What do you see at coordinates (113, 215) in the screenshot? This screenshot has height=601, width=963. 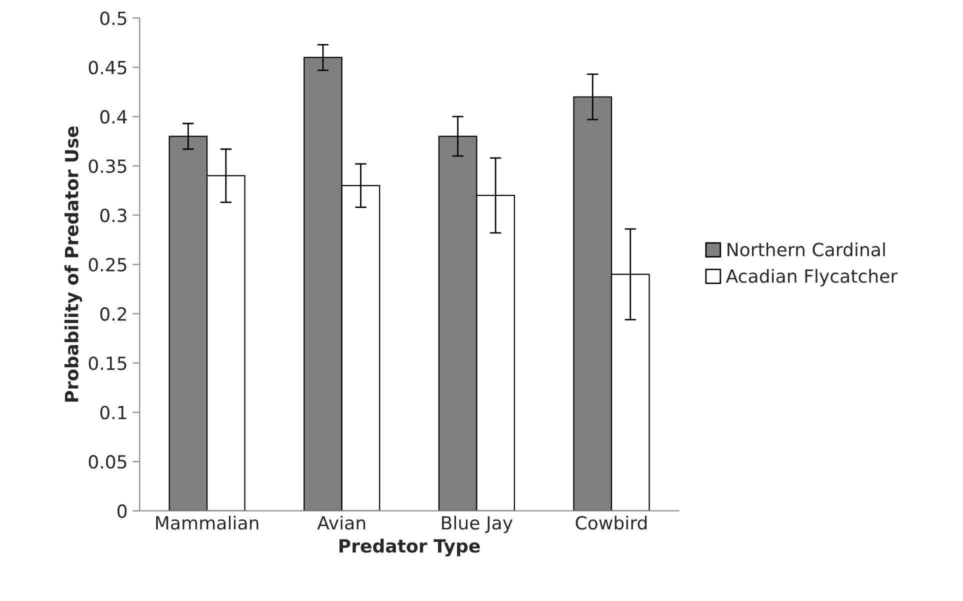 I see `y-tick-label: 0.3` at bounding box center [113, 215].